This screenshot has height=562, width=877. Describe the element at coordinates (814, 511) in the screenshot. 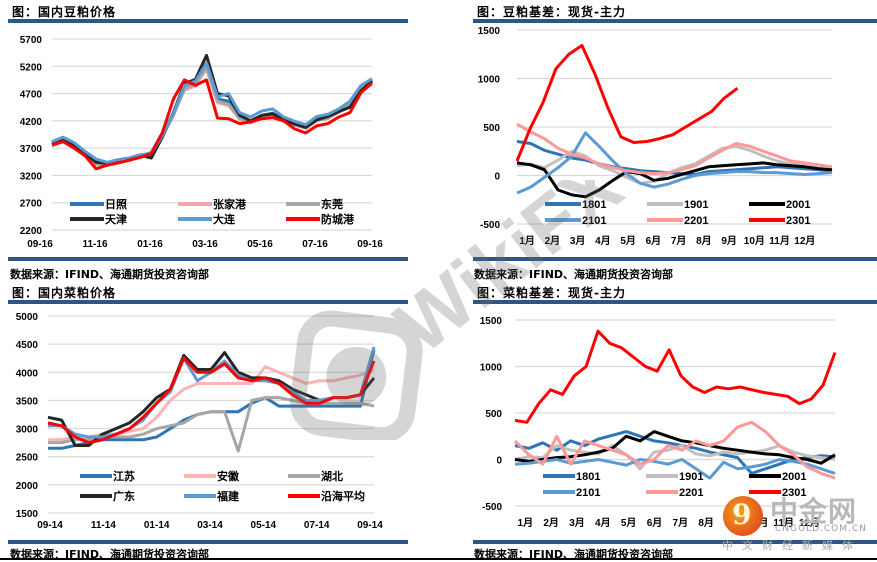

I see `cngold-brand-cn: 中金网` at that location.